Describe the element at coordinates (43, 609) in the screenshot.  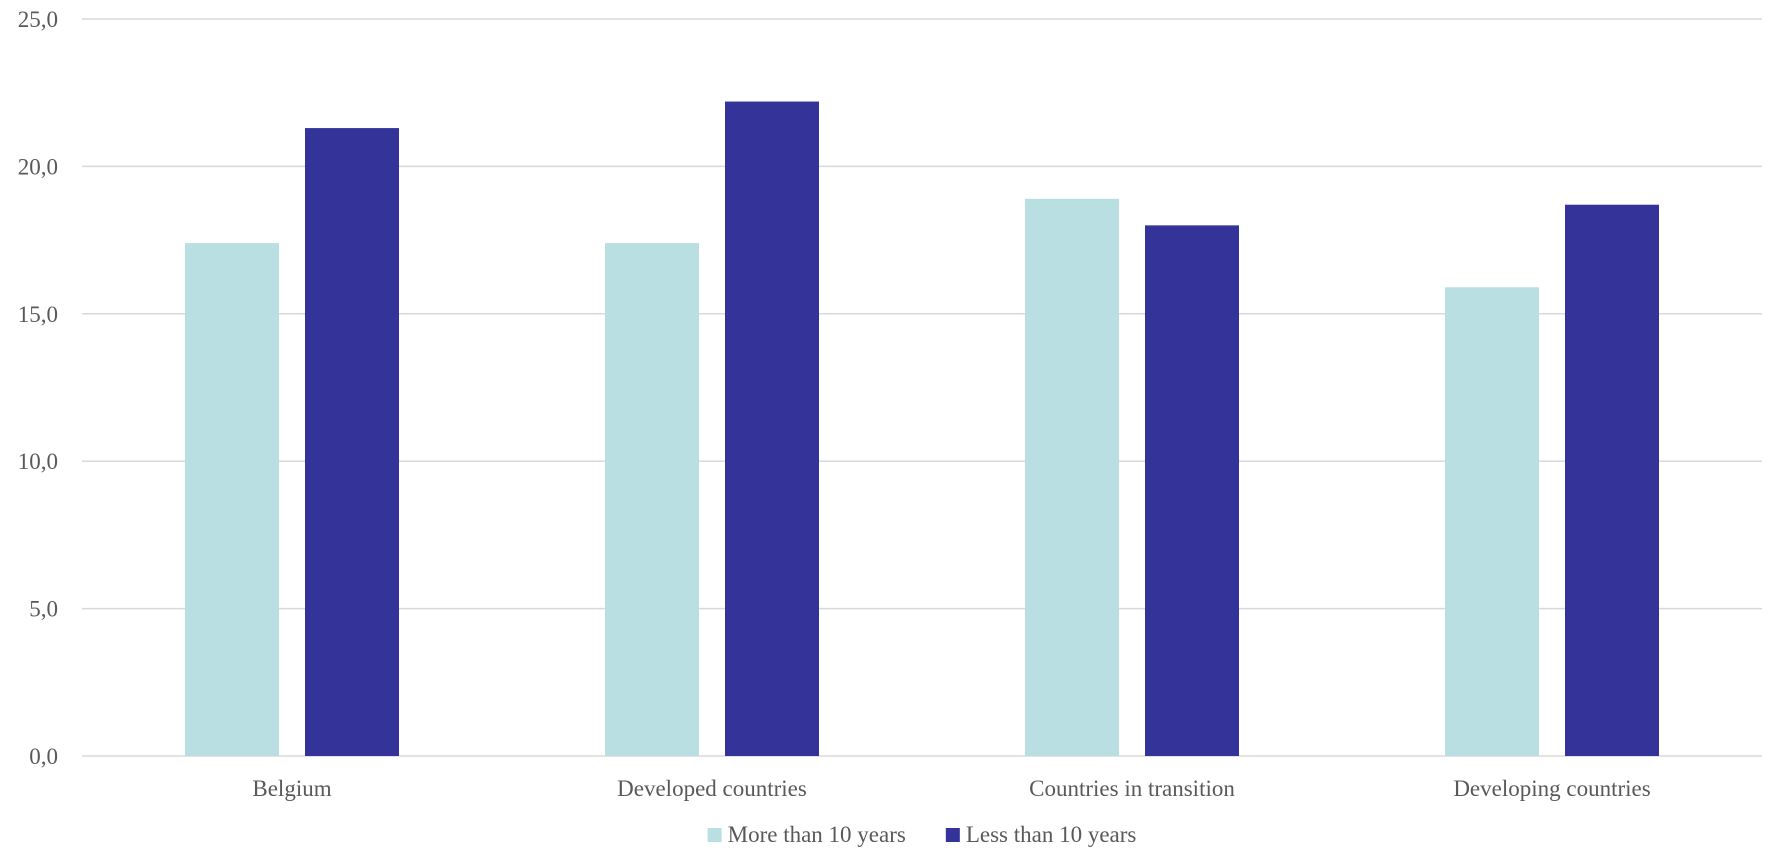
I see `y-tick-label: 5,0` at that location.